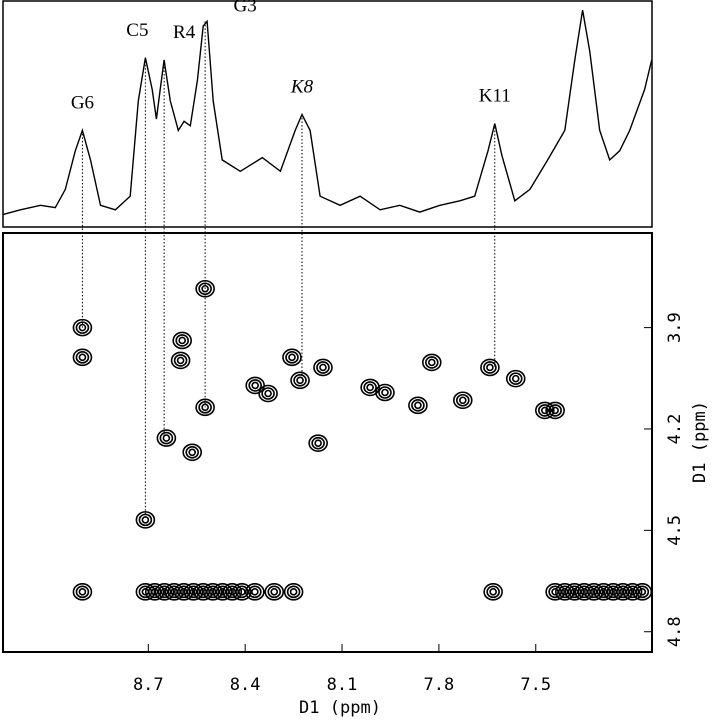 Image resolution: width=715 pixels, height=720 pixels. I want to click on peak-label: G6, so click(82, 102).